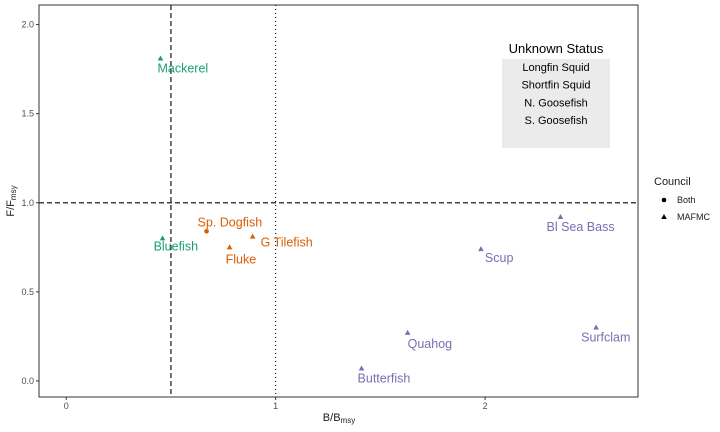 The height and width of the screenshot is (432, 720). I want to click on label-surfclam: Surfclam, so click(605, 338).